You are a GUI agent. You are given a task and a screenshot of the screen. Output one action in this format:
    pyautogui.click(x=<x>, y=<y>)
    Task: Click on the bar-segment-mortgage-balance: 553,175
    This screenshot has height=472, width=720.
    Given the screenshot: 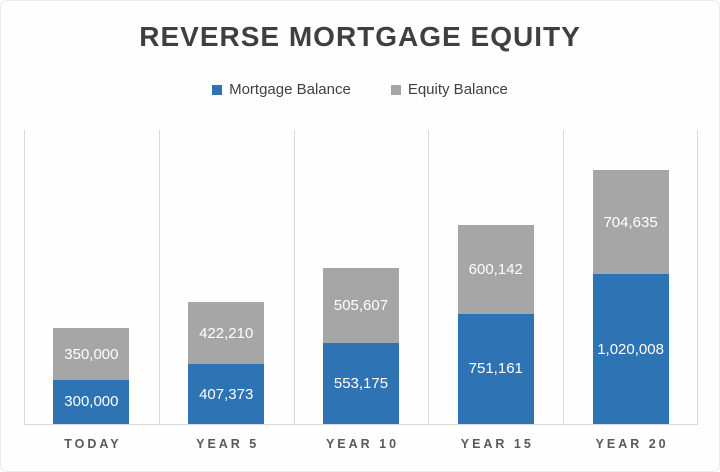 What is the action you would take?
    pyautogui.click(x=360, y=383)
    